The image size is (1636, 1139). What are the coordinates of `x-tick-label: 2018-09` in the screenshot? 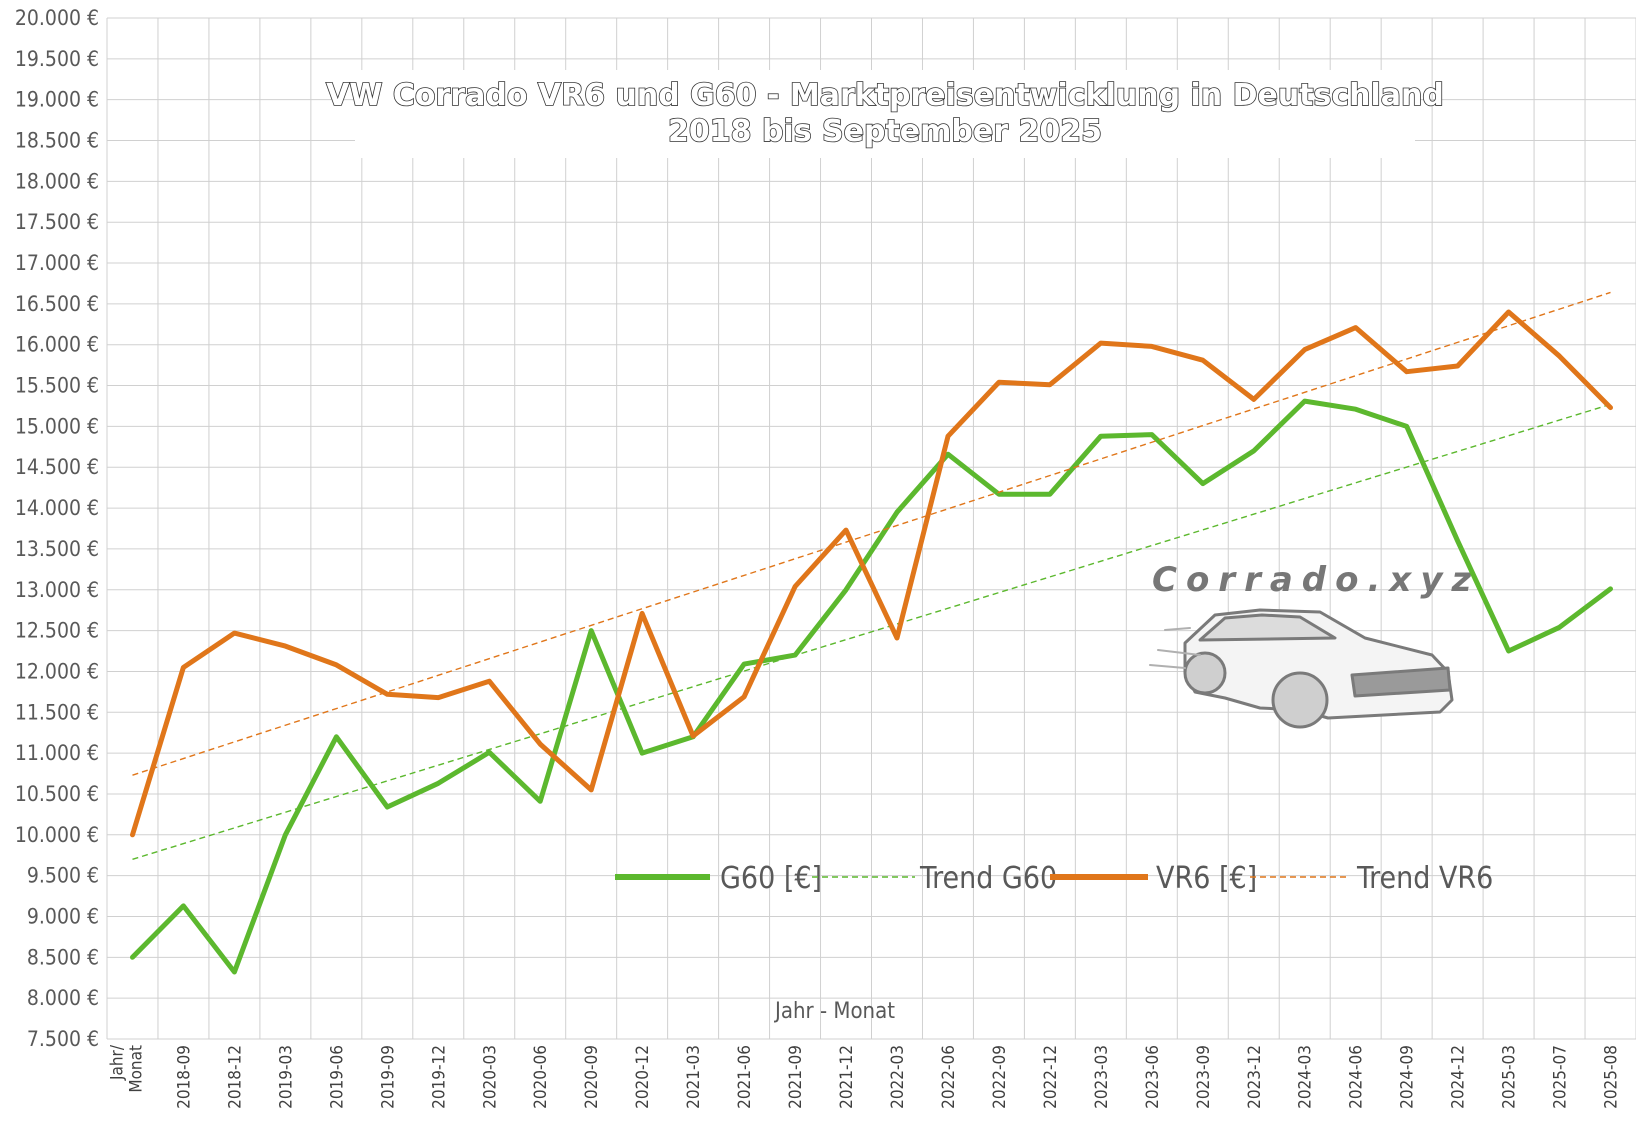 It's located at (184, 1077).